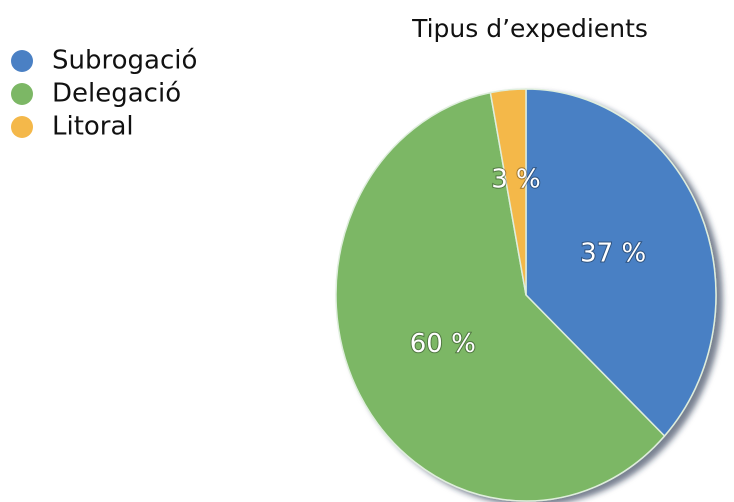 This screenshot has height=502, width=734. I want to click on chart-title: Tipus d’expedients, so click(529, 28).